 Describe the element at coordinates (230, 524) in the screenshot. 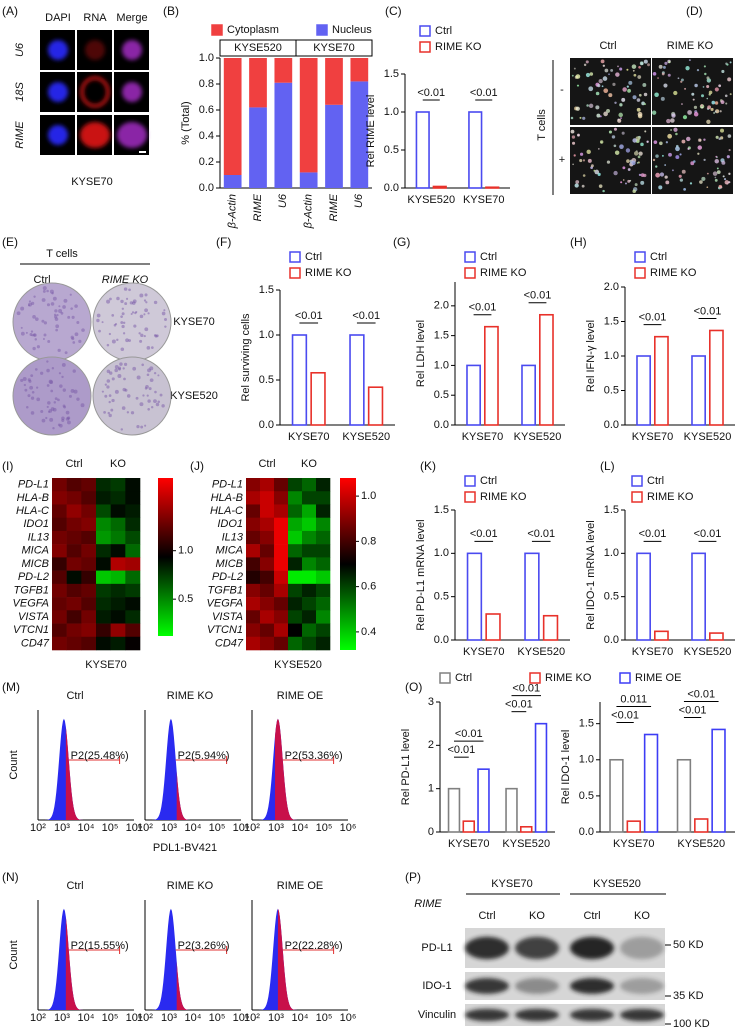

I see `row-label: IDO1` at that location.